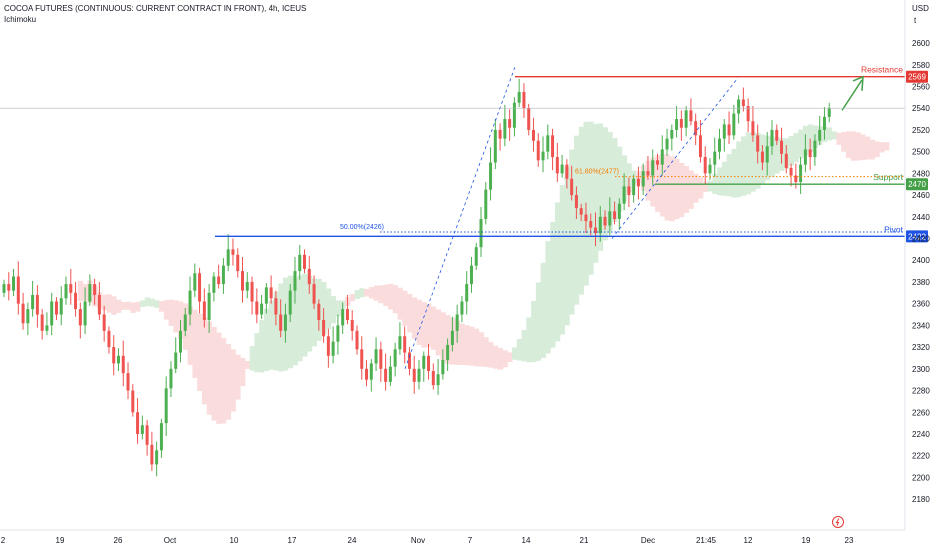 The width and height of the screenshot is (932, 550). Describe the element at coordinates (920, 8) in the screenshot. I see `currency-label: USD` at that location.